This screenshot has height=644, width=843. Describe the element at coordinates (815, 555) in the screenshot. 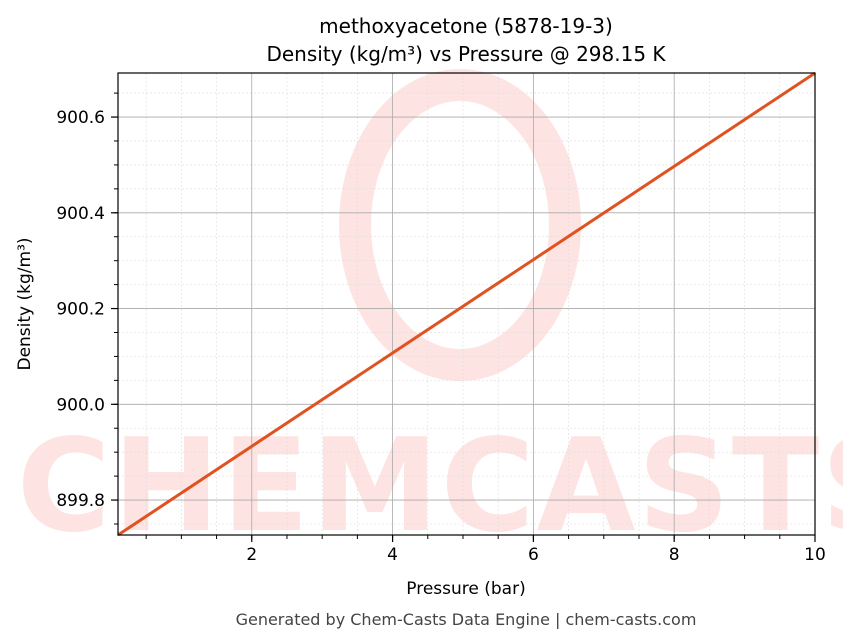

I see `x-tick-label: 10` at that location.